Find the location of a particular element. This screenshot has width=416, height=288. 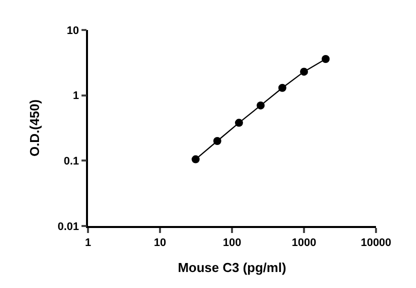

y-tick-label: 1 is located at coordinates (76, 96).